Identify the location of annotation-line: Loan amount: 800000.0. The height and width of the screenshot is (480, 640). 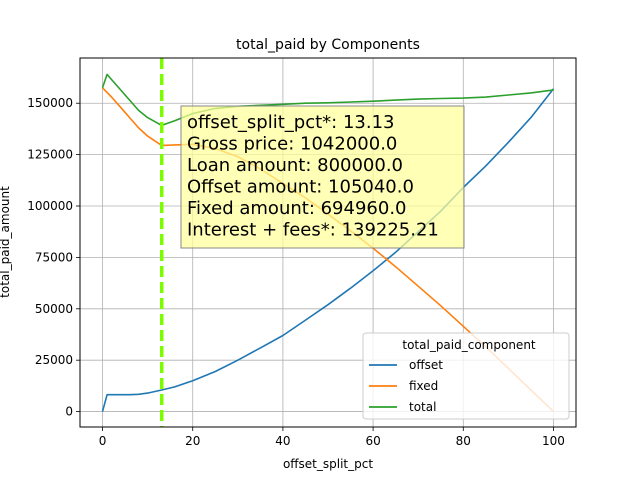
(295, 165).